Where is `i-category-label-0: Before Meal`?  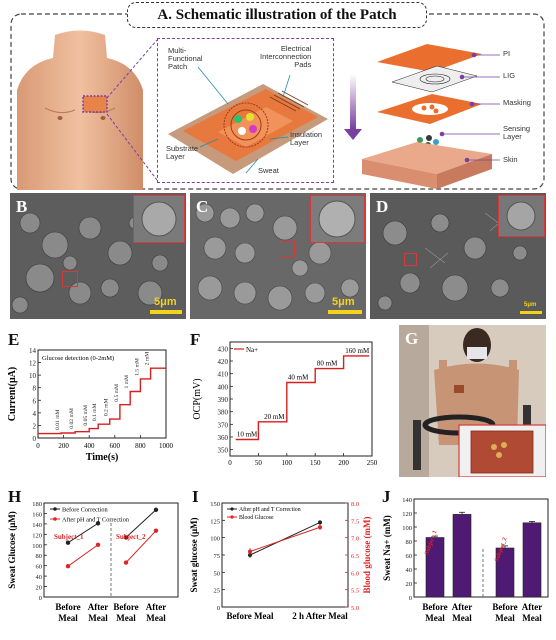
i-category-label-0: Before Meal is located at coordinates (250, 616).